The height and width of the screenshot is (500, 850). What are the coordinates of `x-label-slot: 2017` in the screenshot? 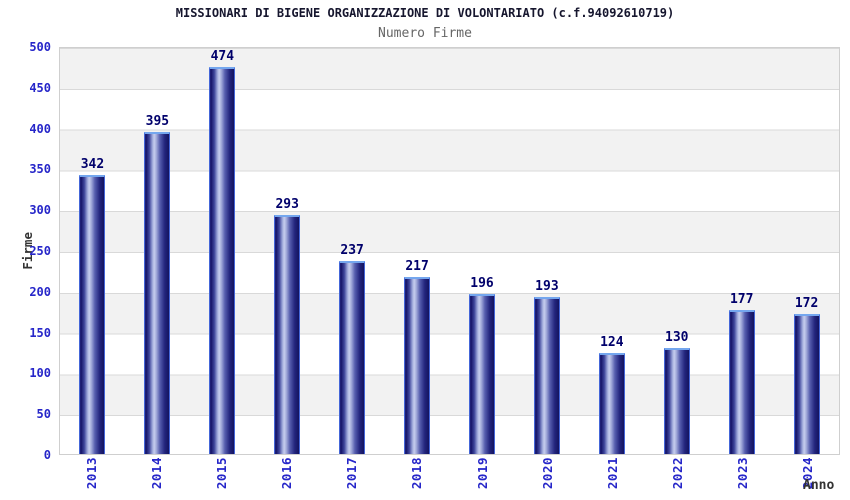 It's located at (351, 478).